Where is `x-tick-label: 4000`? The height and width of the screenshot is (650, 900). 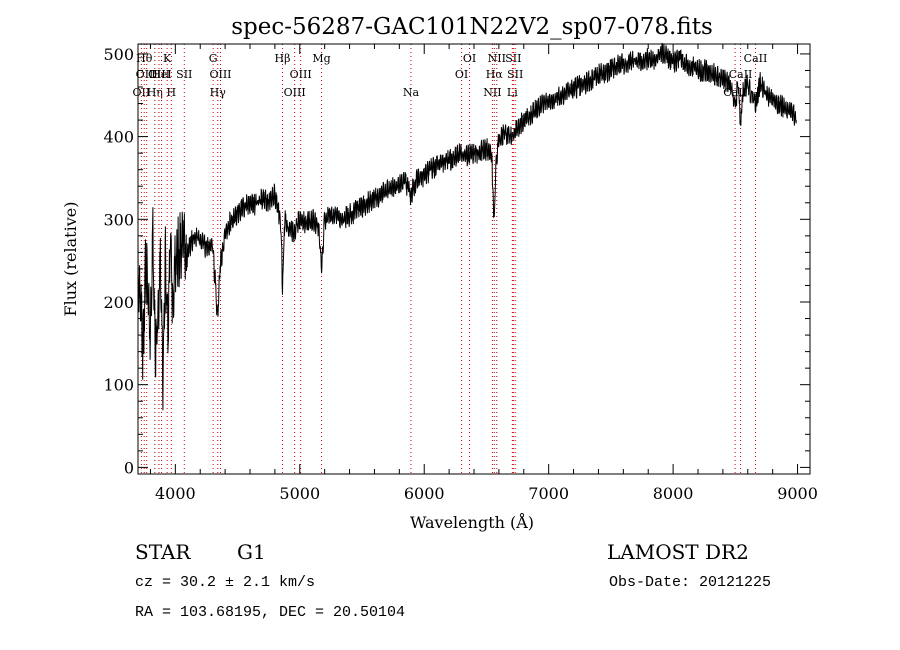
x-tick-label: 4000 is located at coordinates (175, 493).